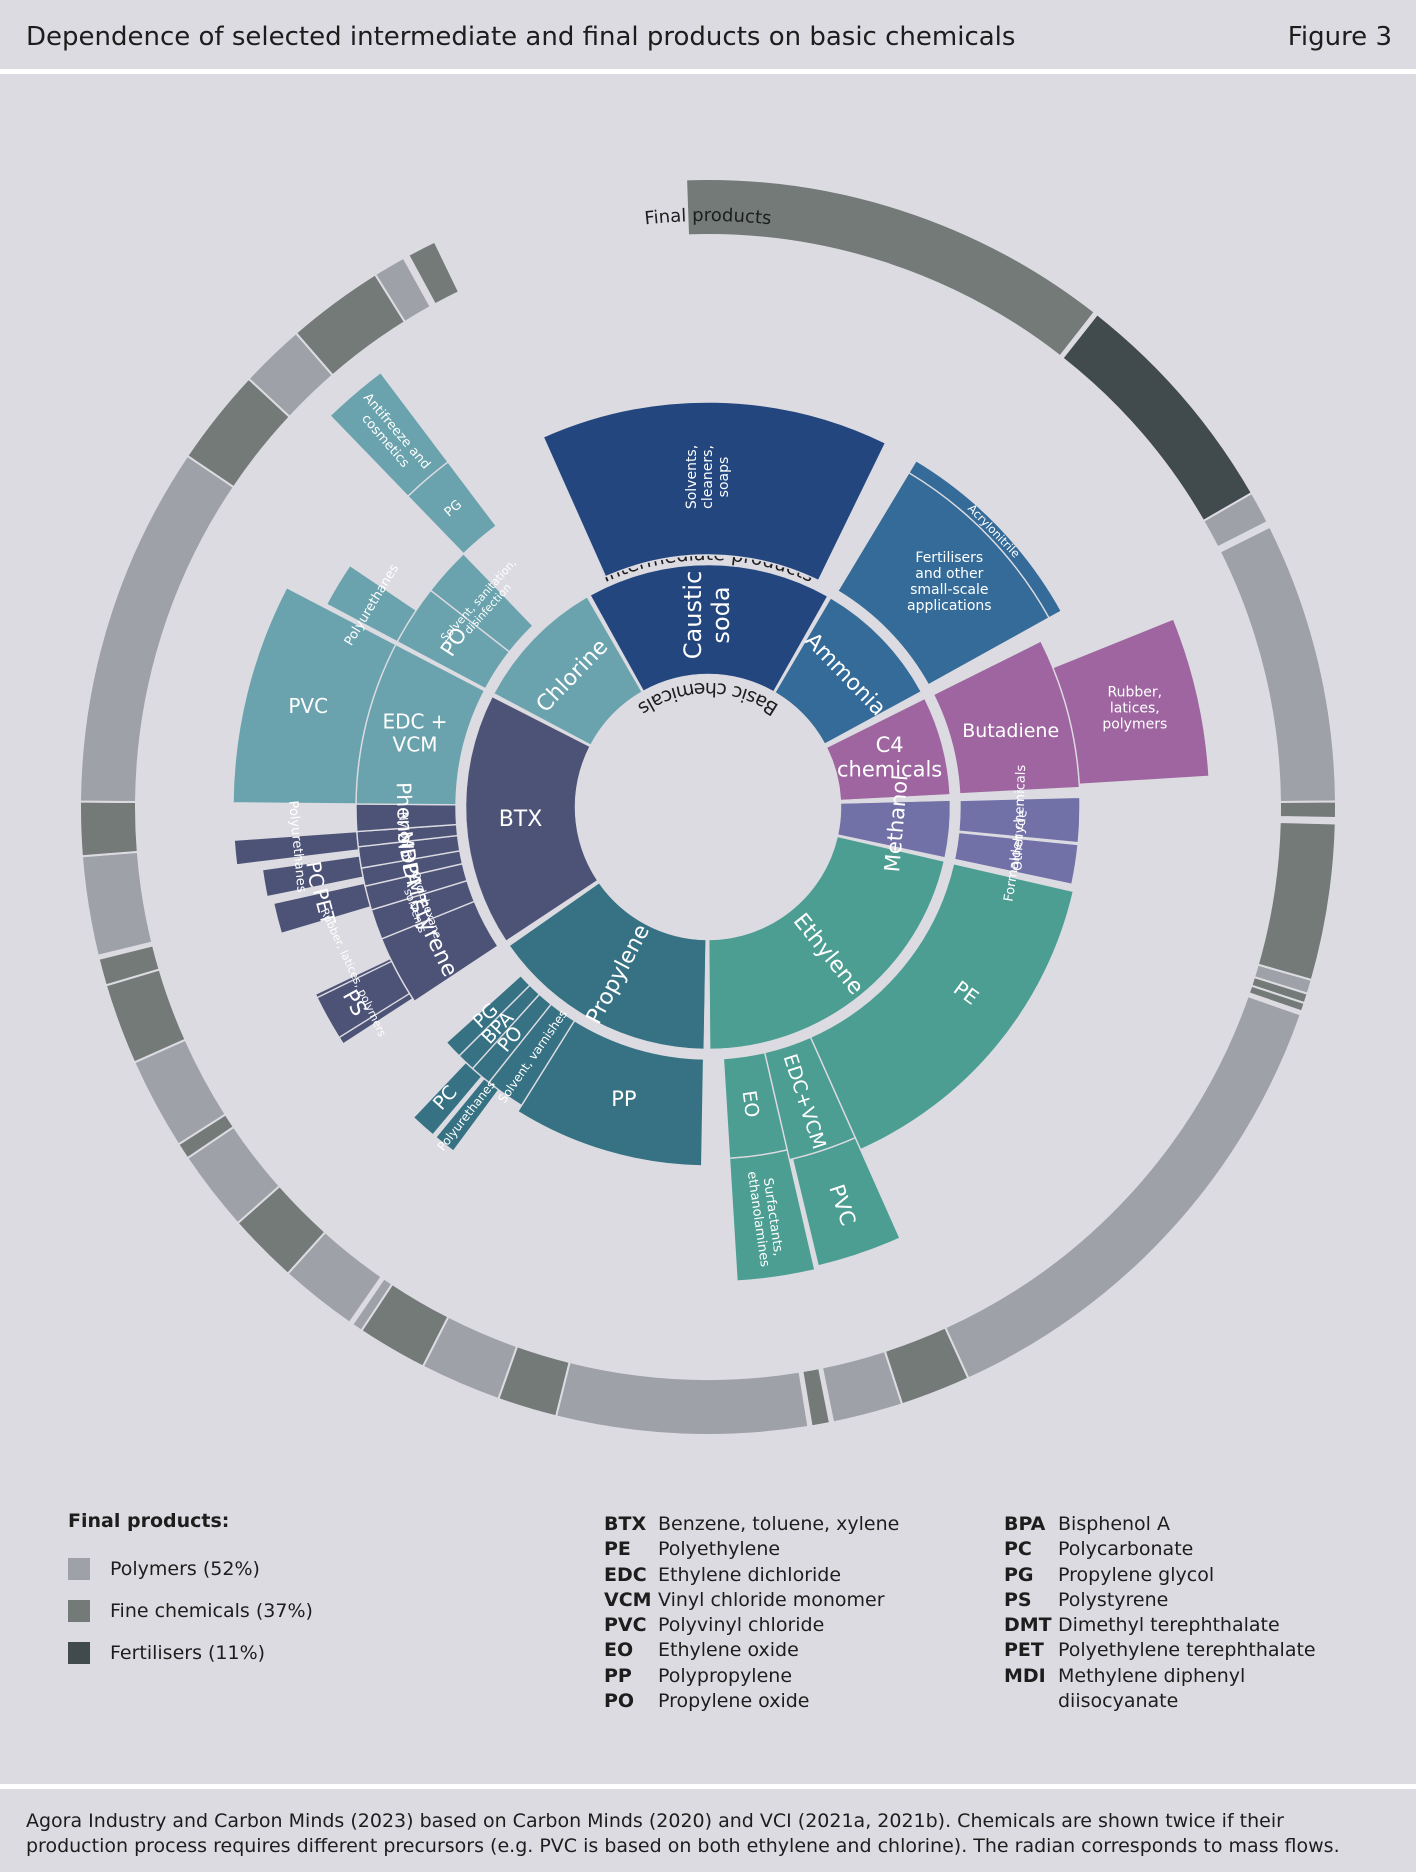 This screenshot has height=1872, width=1416. Describe the element at coordinates (521, 819) in the screenshot. I see `segment-label-btx: BTX` at that location.